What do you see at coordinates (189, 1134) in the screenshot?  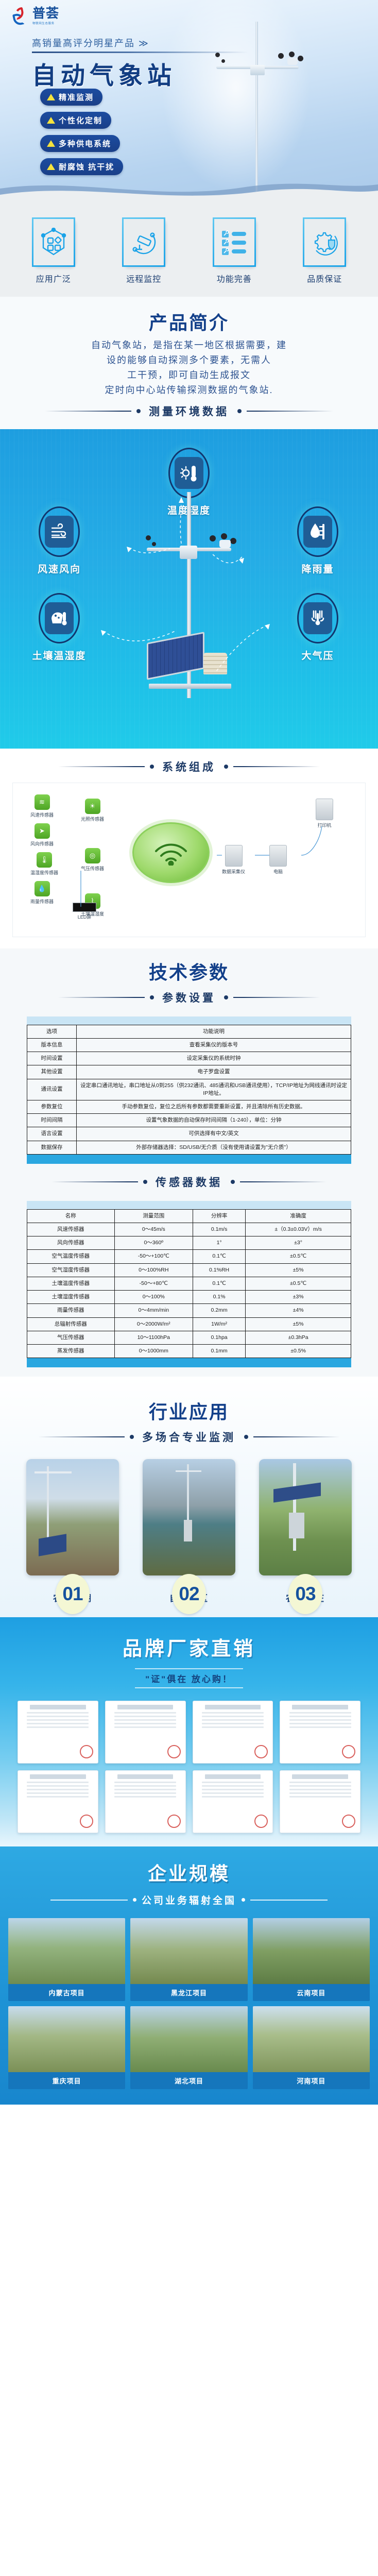 I see `table-row: 语言设置 可供选择有中文/英文` at bounding box center [189, 1134].